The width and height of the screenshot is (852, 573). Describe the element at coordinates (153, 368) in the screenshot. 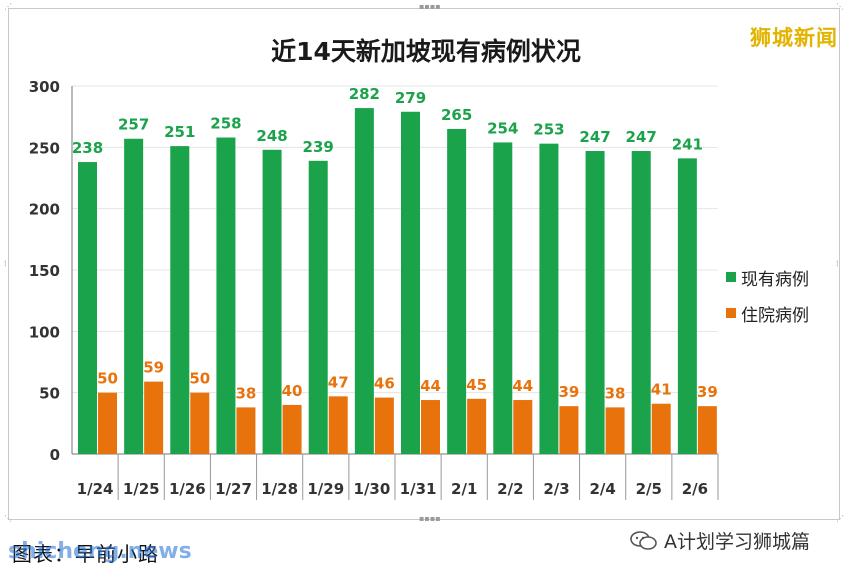

I see `data-label-hospital: 59` at that location.